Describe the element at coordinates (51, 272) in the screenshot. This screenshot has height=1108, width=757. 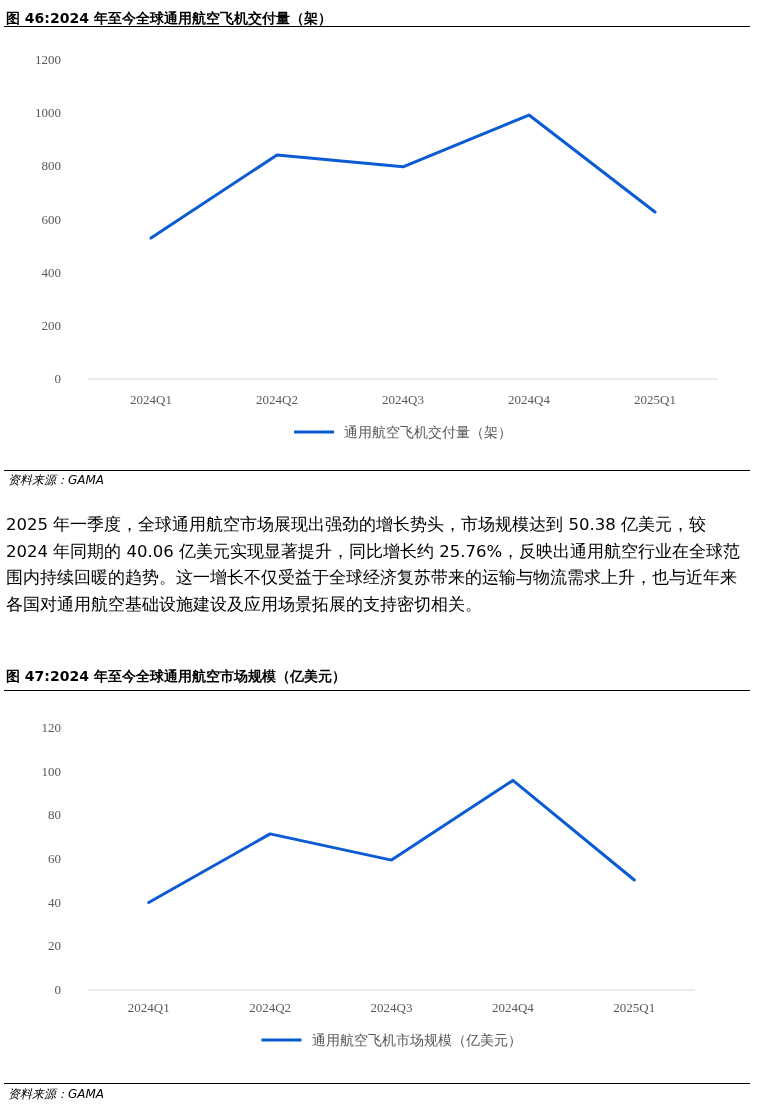
I see `y-tick-label: 400` at that location.